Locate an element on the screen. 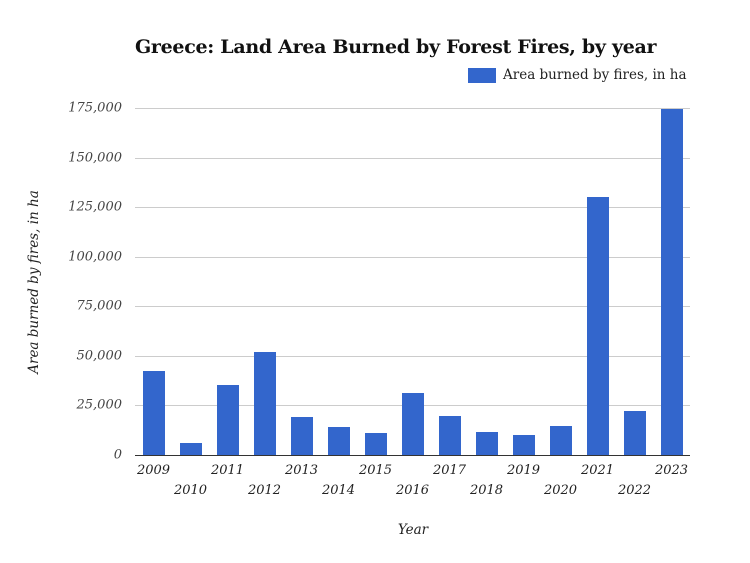 The image size is (750, 563). bar-2015 is located at coordinates (375, 444).